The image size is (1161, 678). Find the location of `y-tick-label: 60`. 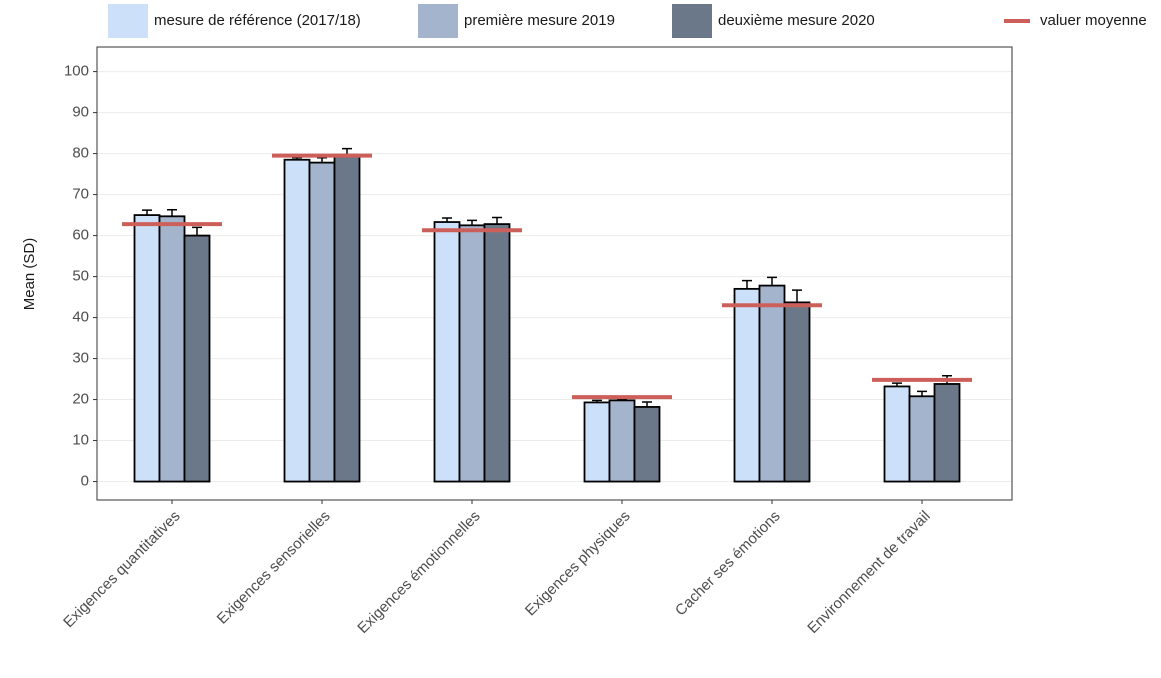

y-tick-label: 60 is located at coordinates (80, 235).